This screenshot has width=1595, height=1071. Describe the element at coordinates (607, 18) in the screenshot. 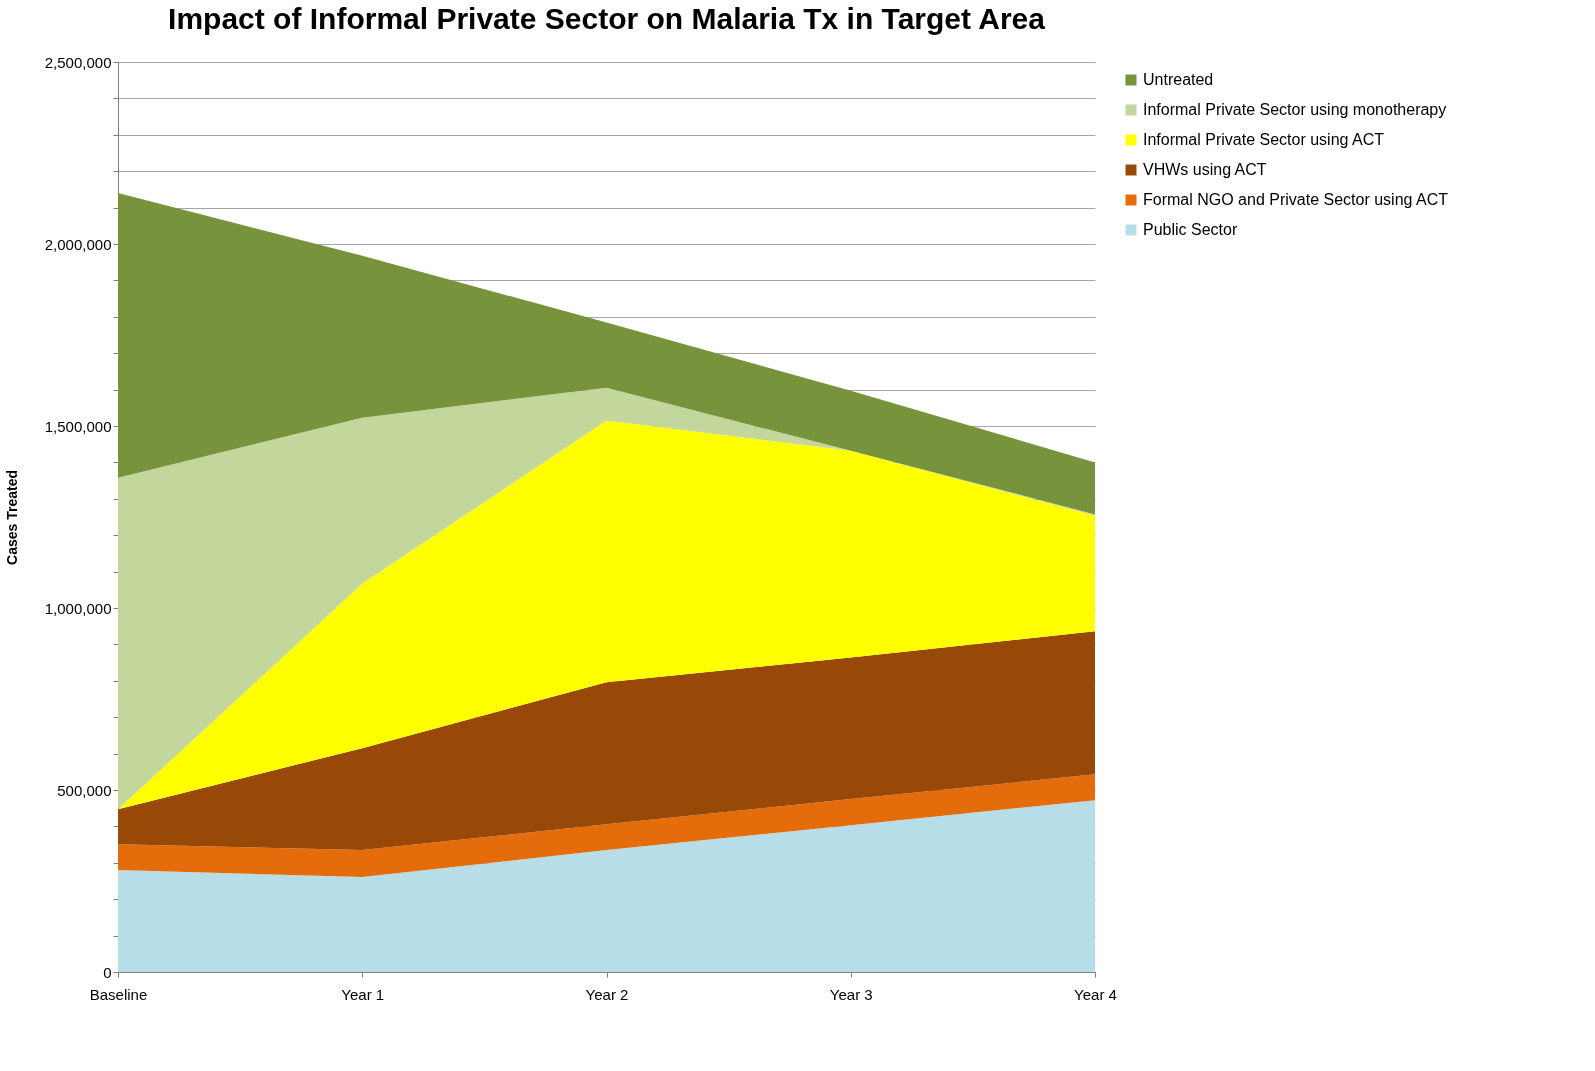

I see `chart-title: Impact of Informal Private Sector on Malaria Tx in Target Area` at that location.